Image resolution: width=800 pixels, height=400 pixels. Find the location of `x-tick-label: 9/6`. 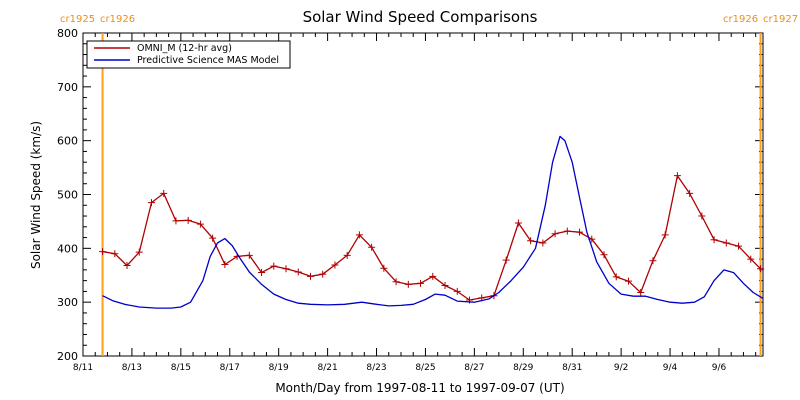

x-tick-label: 9/6 is located at coordinates (719, 368).